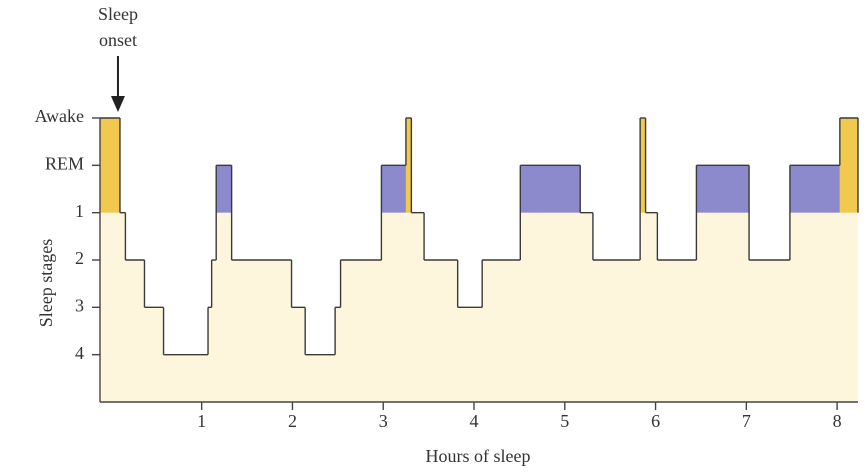 The image size is (866, 472). I want to click on x-tick-label: 3, so click(383, 421).